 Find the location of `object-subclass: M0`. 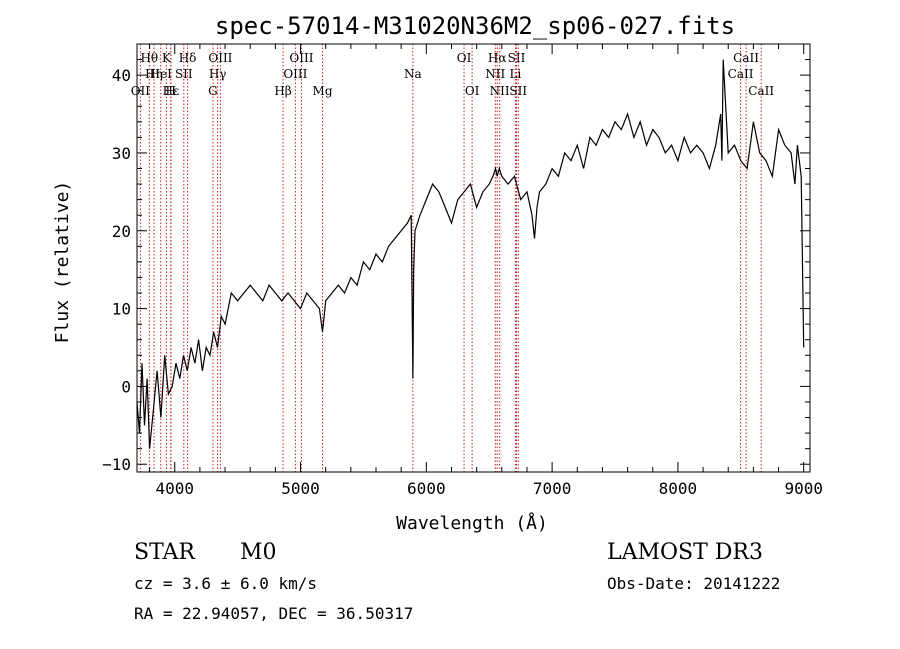

object-subclass: M0 is located at coordinates (258, 552).